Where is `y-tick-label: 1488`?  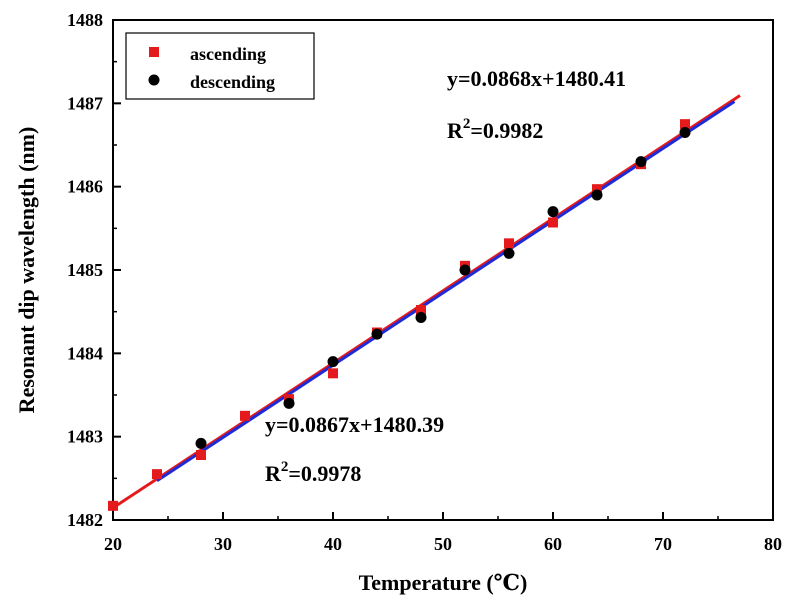
y-tick-label: 1488 is located at coordinates (85, 20).